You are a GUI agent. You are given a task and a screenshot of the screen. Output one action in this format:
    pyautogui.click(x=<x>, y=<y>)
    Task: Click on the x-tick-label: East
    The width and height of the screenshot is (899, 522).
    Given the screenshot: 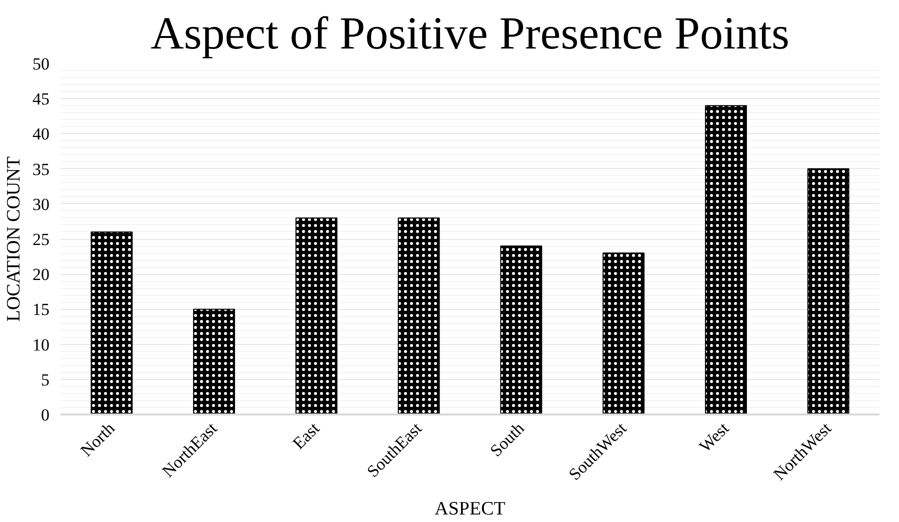 What is the action you would take?
    pyautogui.click(x=306, y=435)
    